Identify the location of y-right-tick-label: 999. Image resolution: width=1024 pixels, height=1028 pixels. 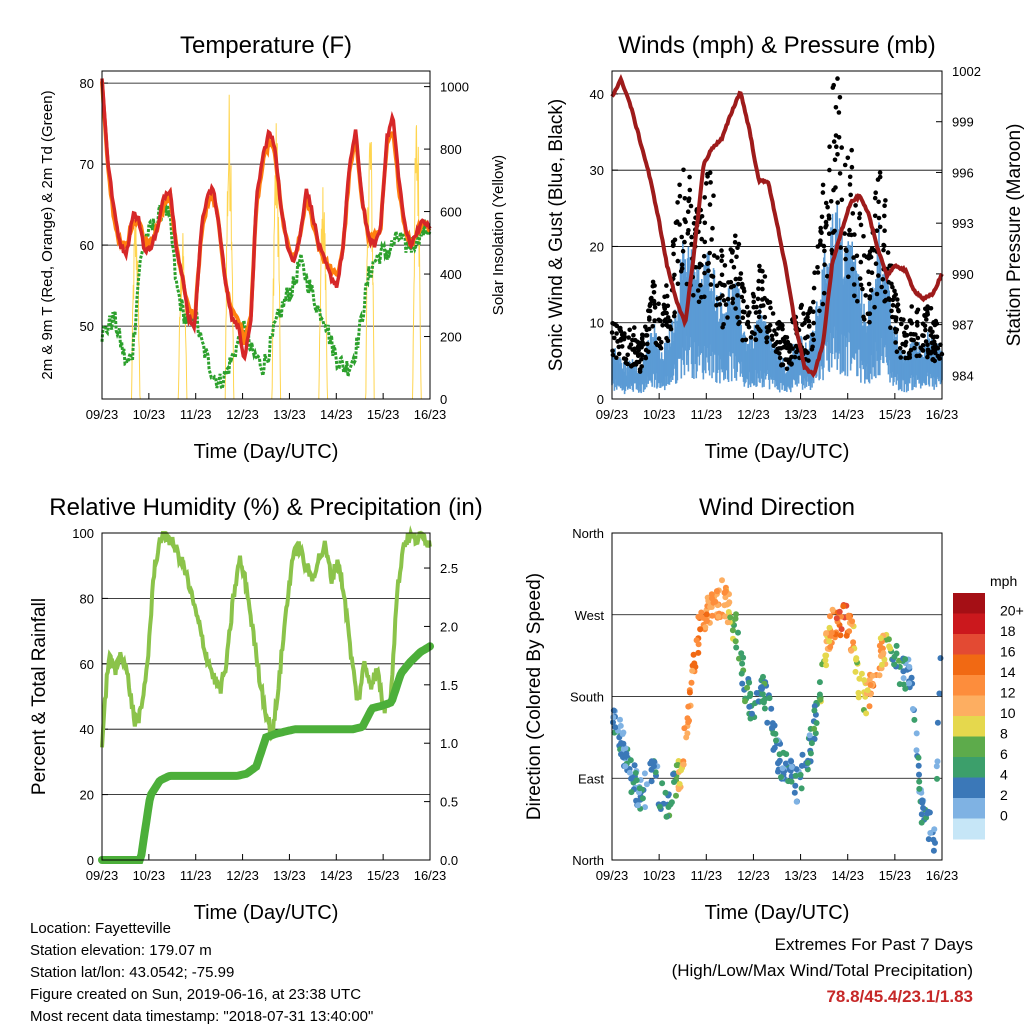
(963, 122).